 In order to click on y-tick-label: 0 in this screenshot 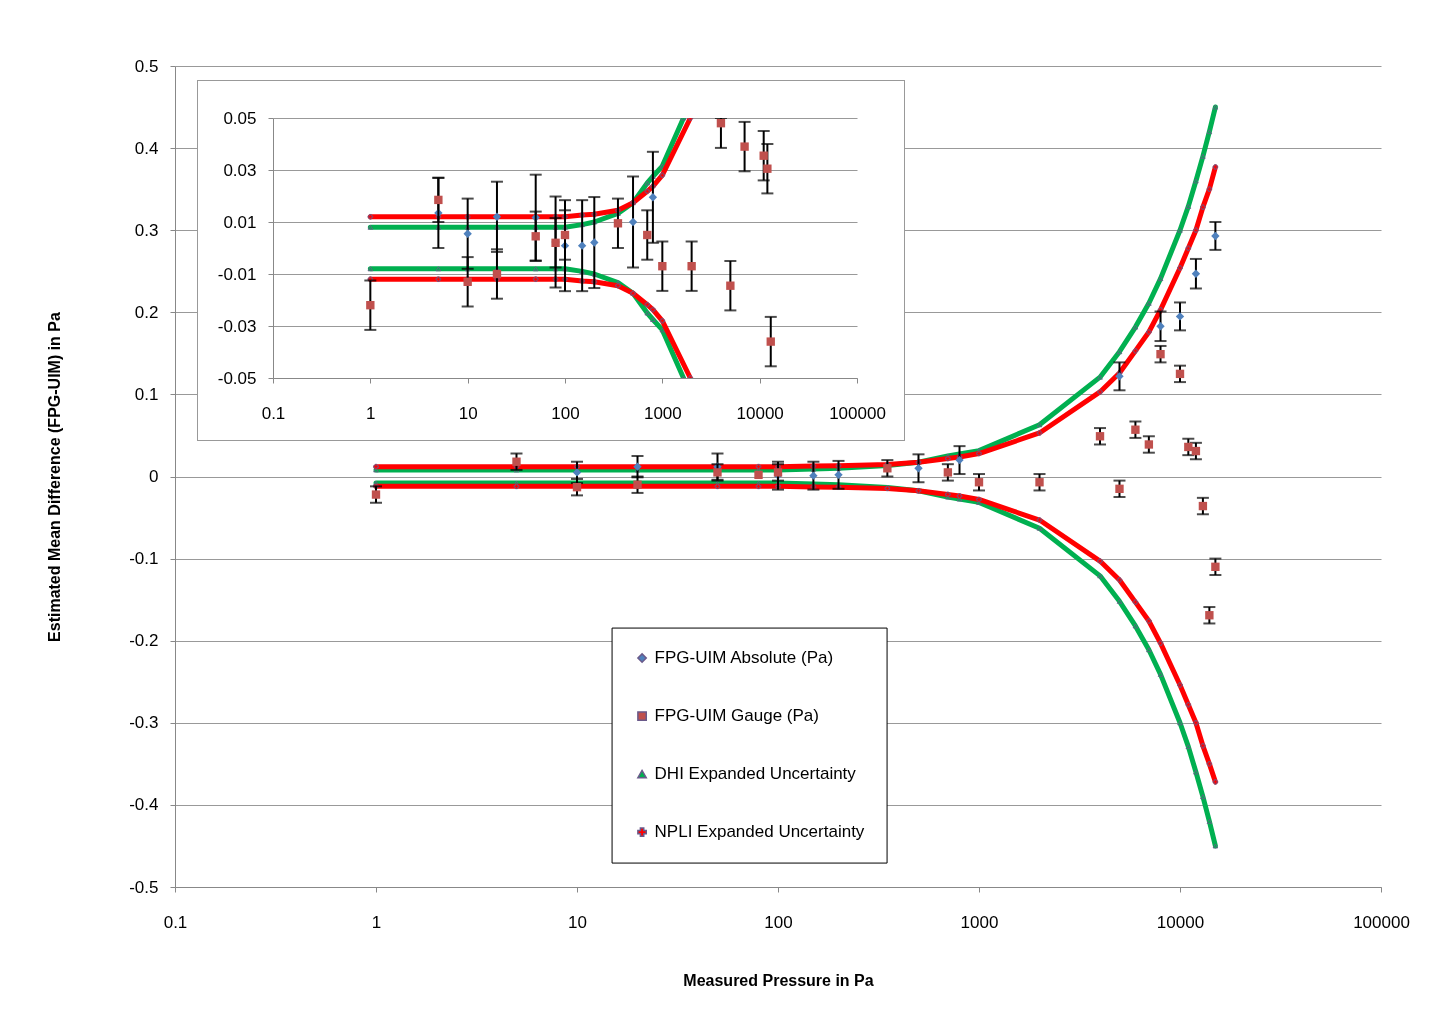, I will do `click(154, 476)`.